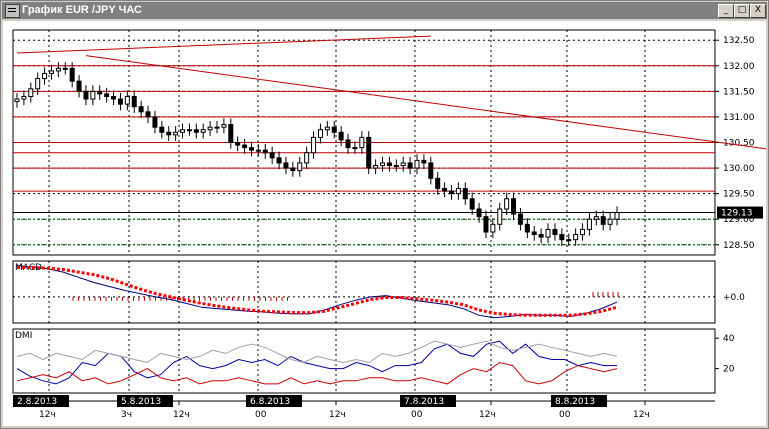 This screenshot has width=769, height=429. I want to click on price-tick-label: 131.50, so click(739, 92).